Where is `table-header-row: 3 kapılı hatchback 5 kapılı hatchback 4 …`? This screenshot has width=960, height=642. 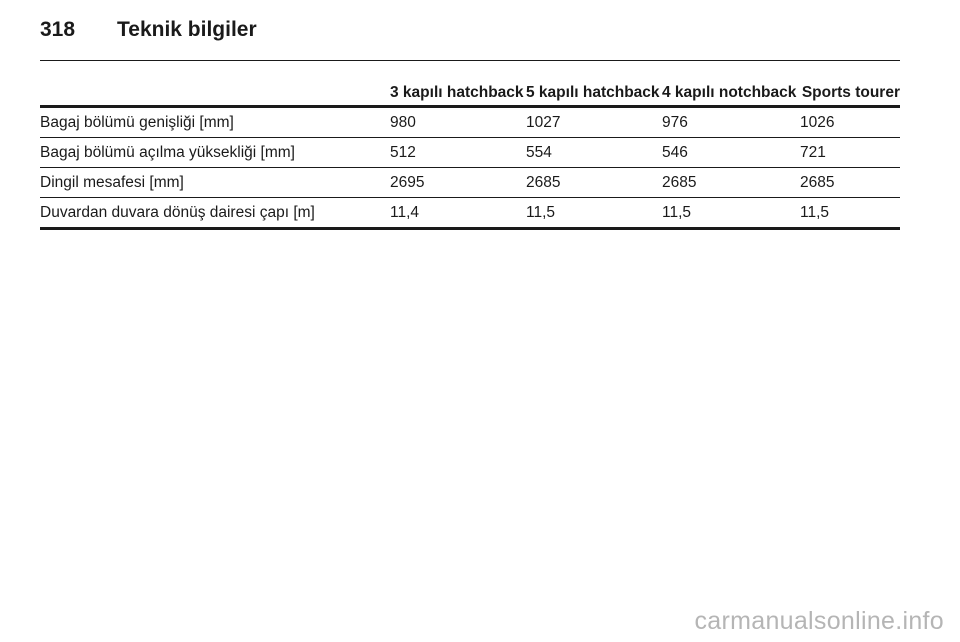
table-header-row: 3 kapılı hatchback 5 kapılı hatchback 4 … is located at coordinates (470, 92).